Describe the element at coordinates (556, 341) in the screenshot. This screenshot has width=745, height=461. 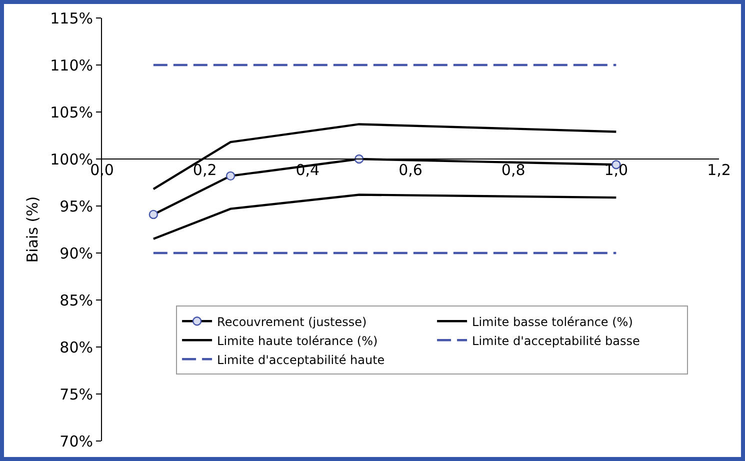
I see `legend-label: Limite d'acceptabilité basse` at that location.